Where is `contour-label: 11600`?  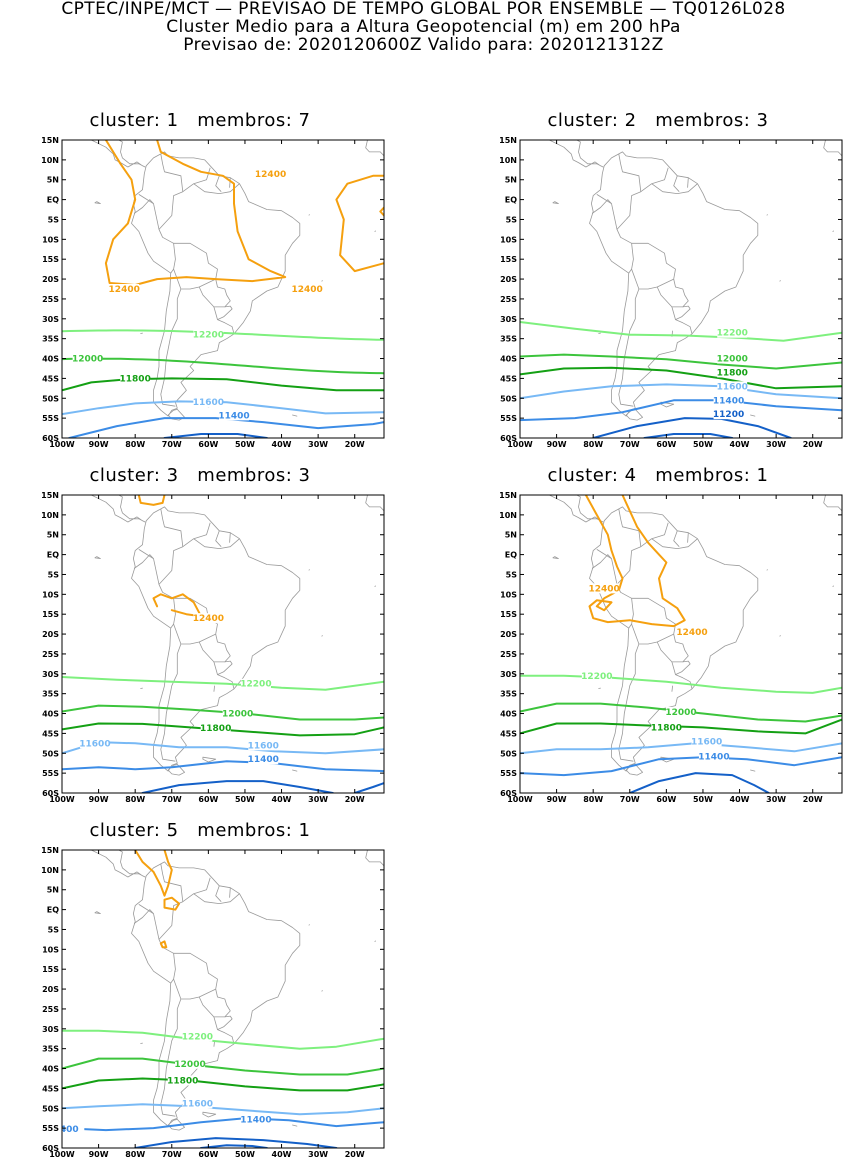
contour-label: 11600 is located at coordinates (94, 744).